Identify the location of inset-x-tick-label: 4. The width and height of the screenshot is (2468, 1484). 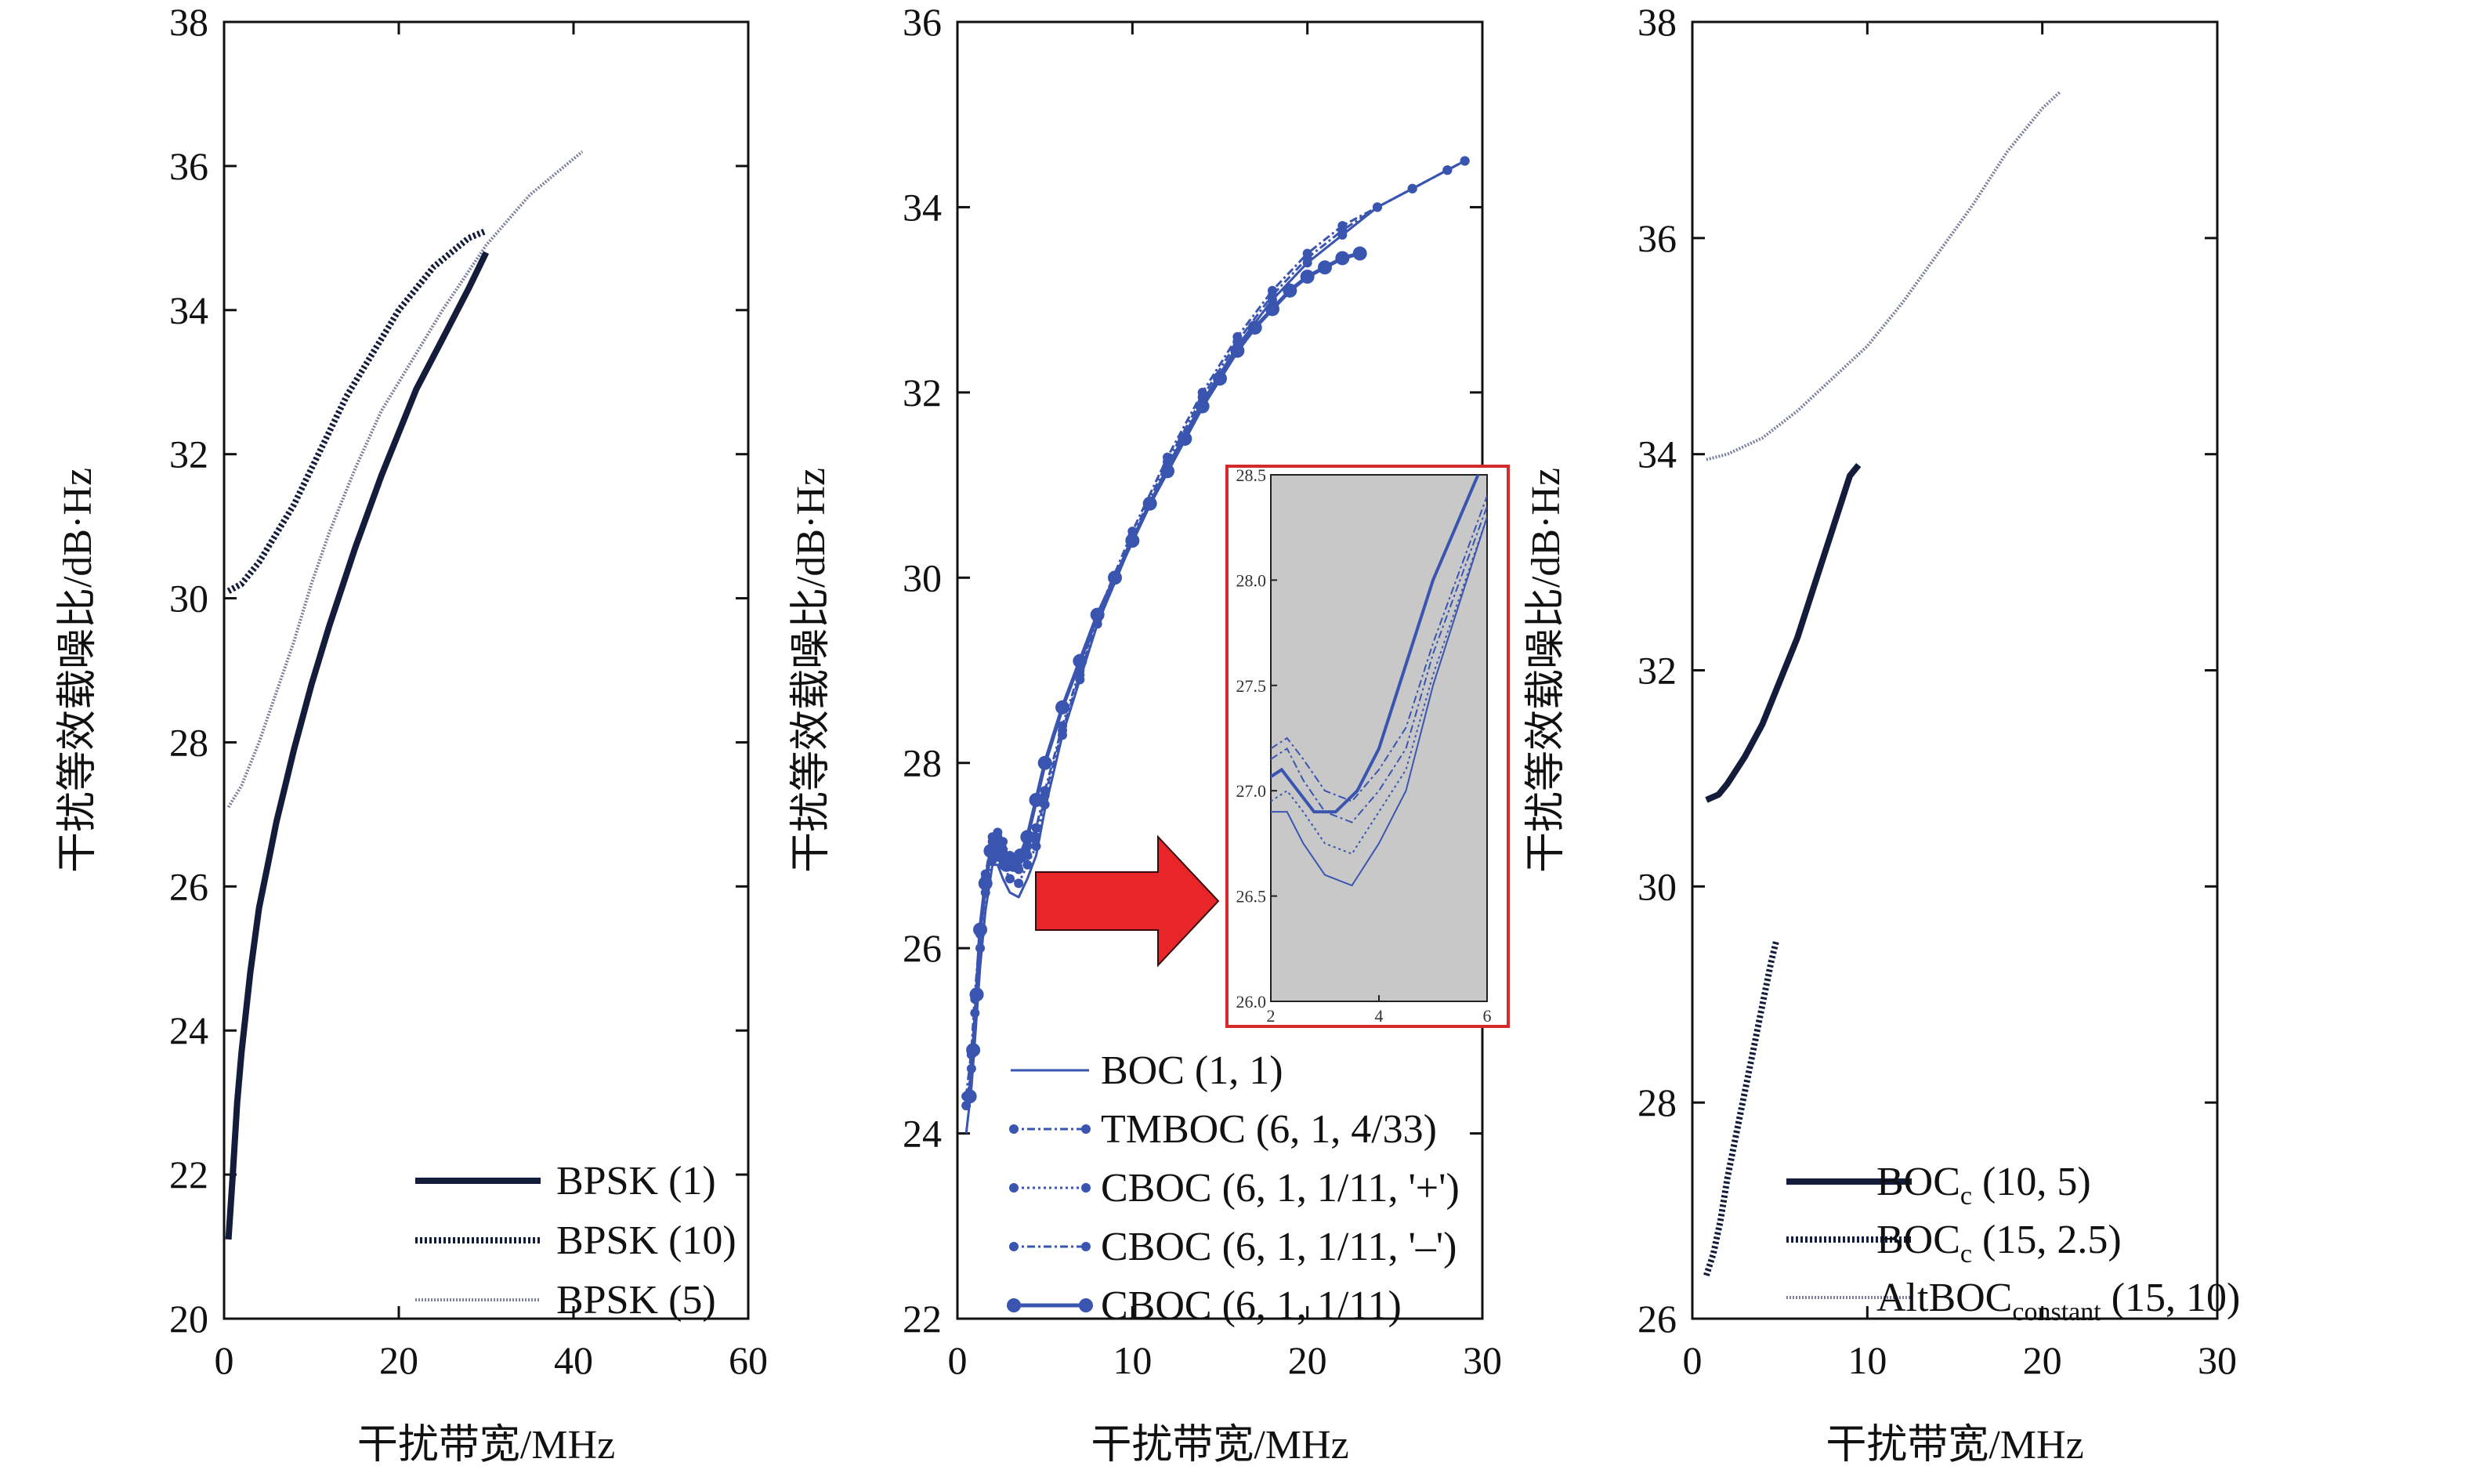
(1379, 1016).